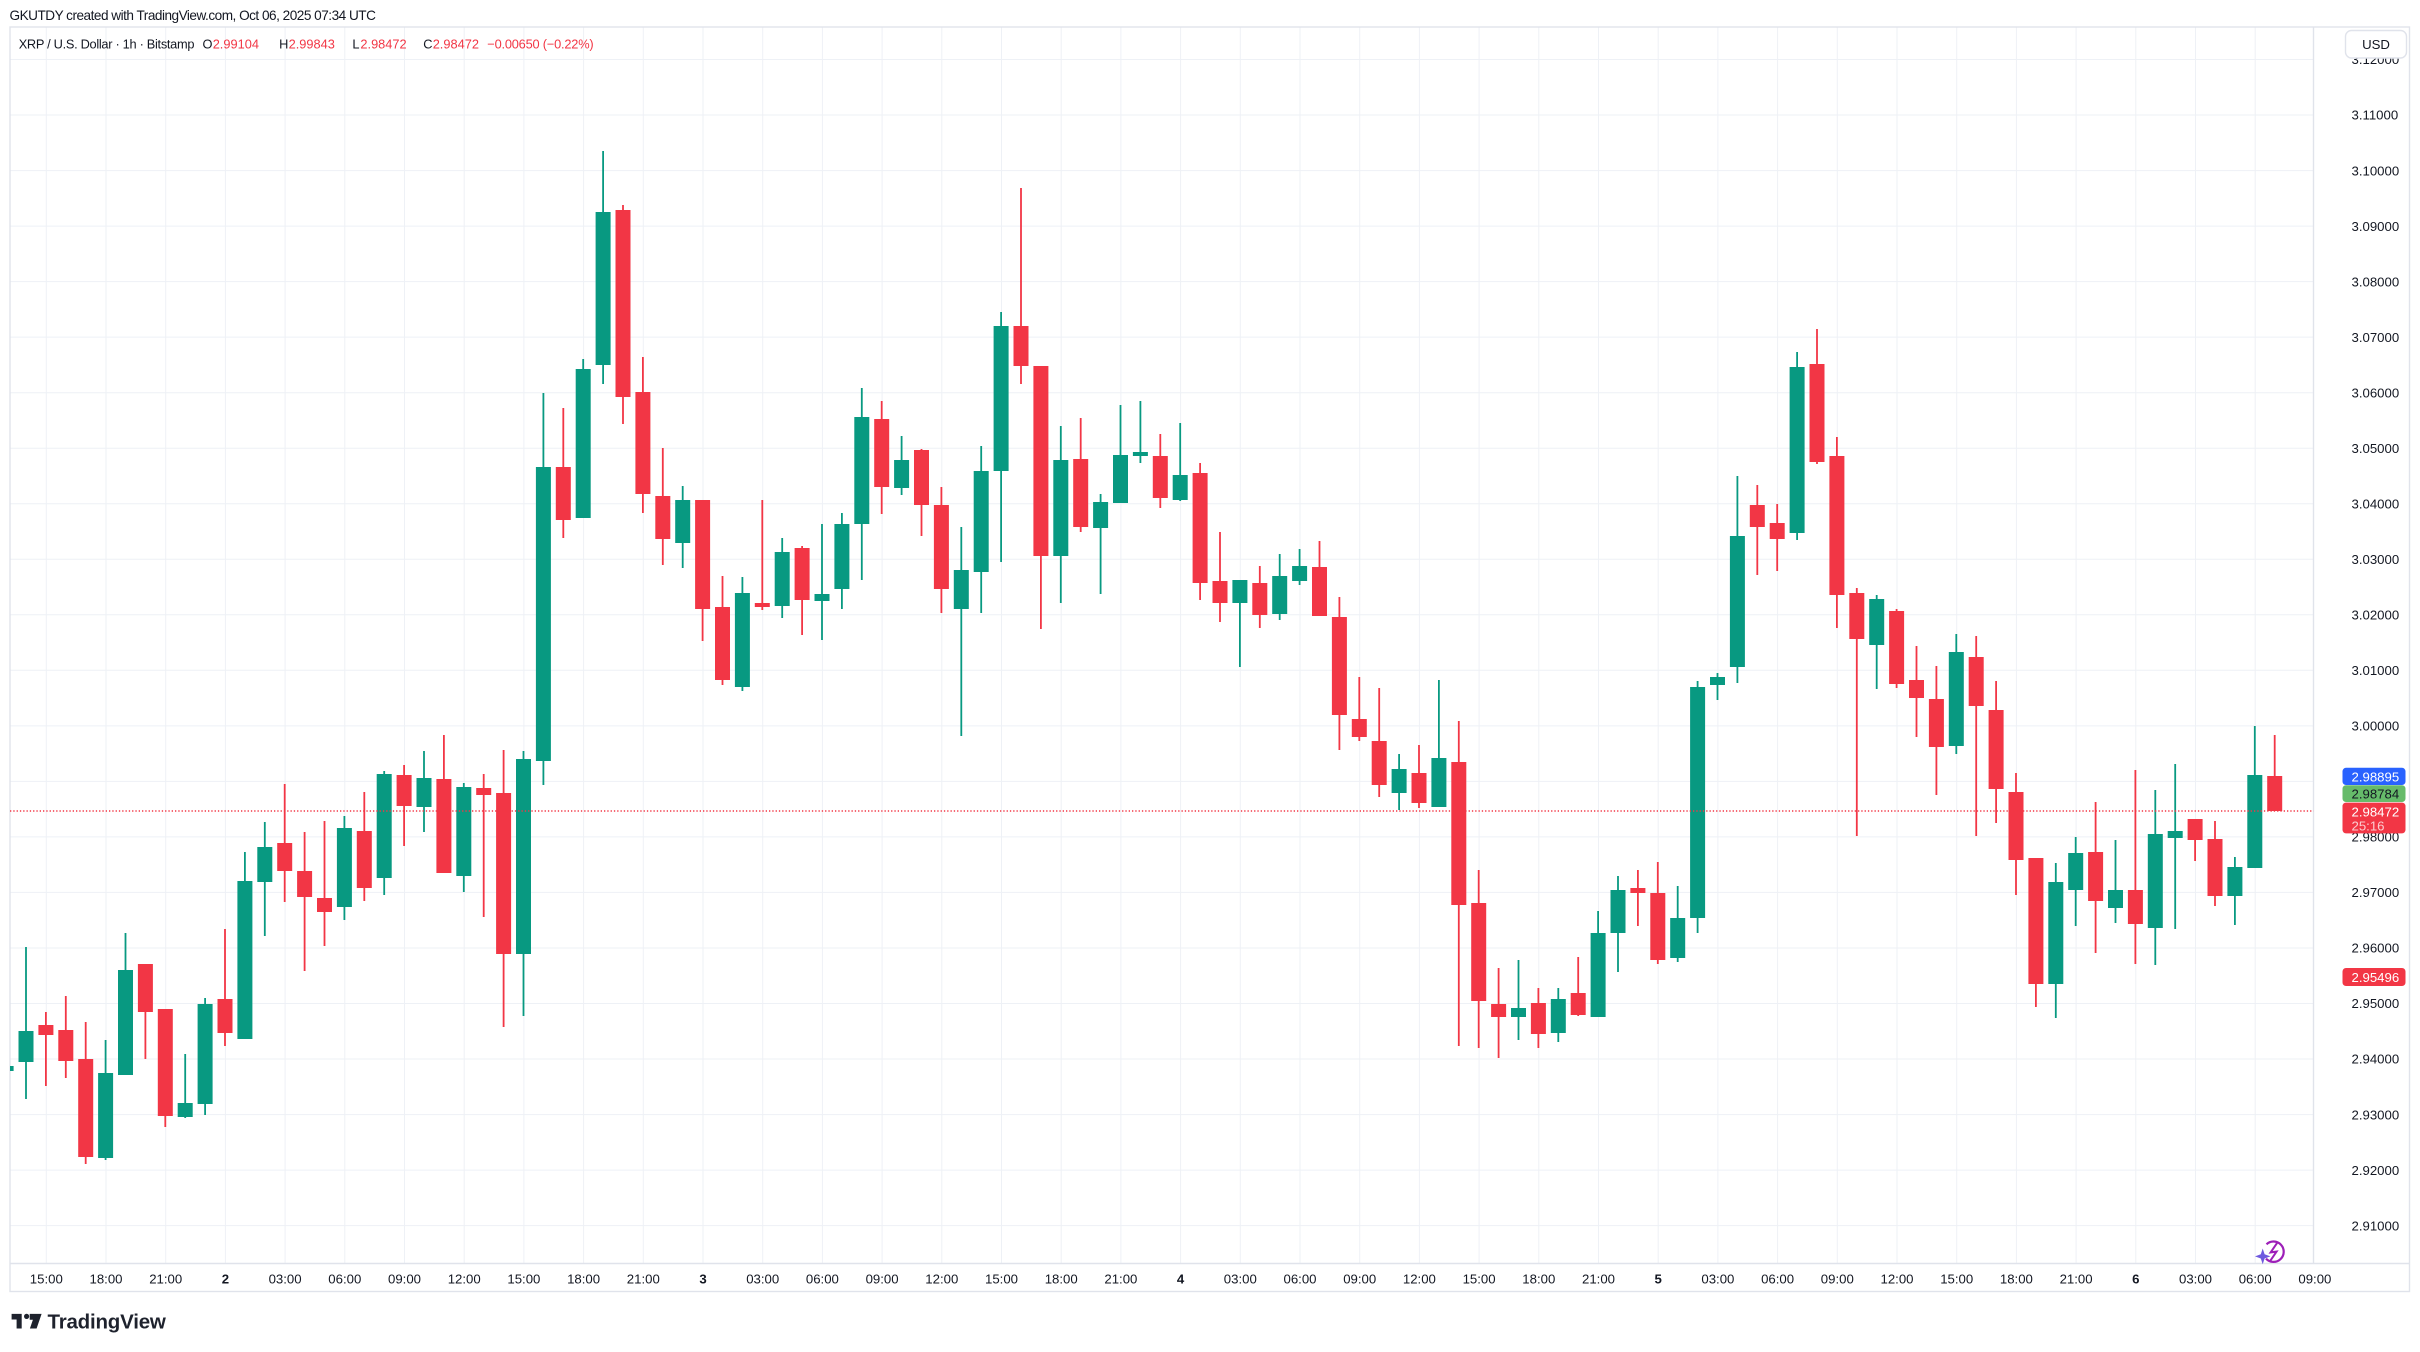 The image size is (2420, 1352). What do you see at coordinates (2376, 392) in the screenshot?
I see `svg-text: 3.06000` at bounding box center [2376, 392].